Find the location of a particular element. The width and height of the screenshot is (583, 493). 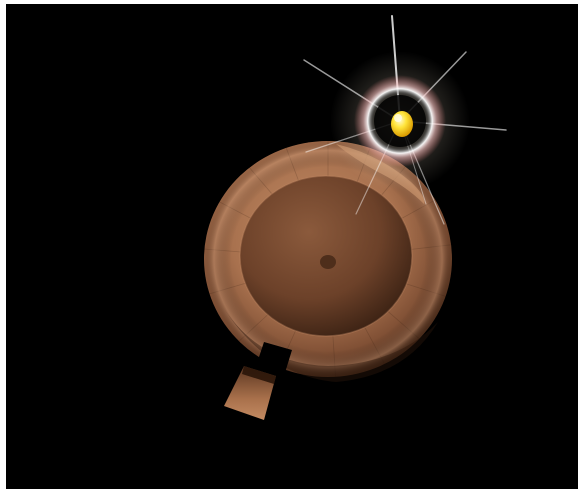

light-source-icon is located at coordinates (405, 120).